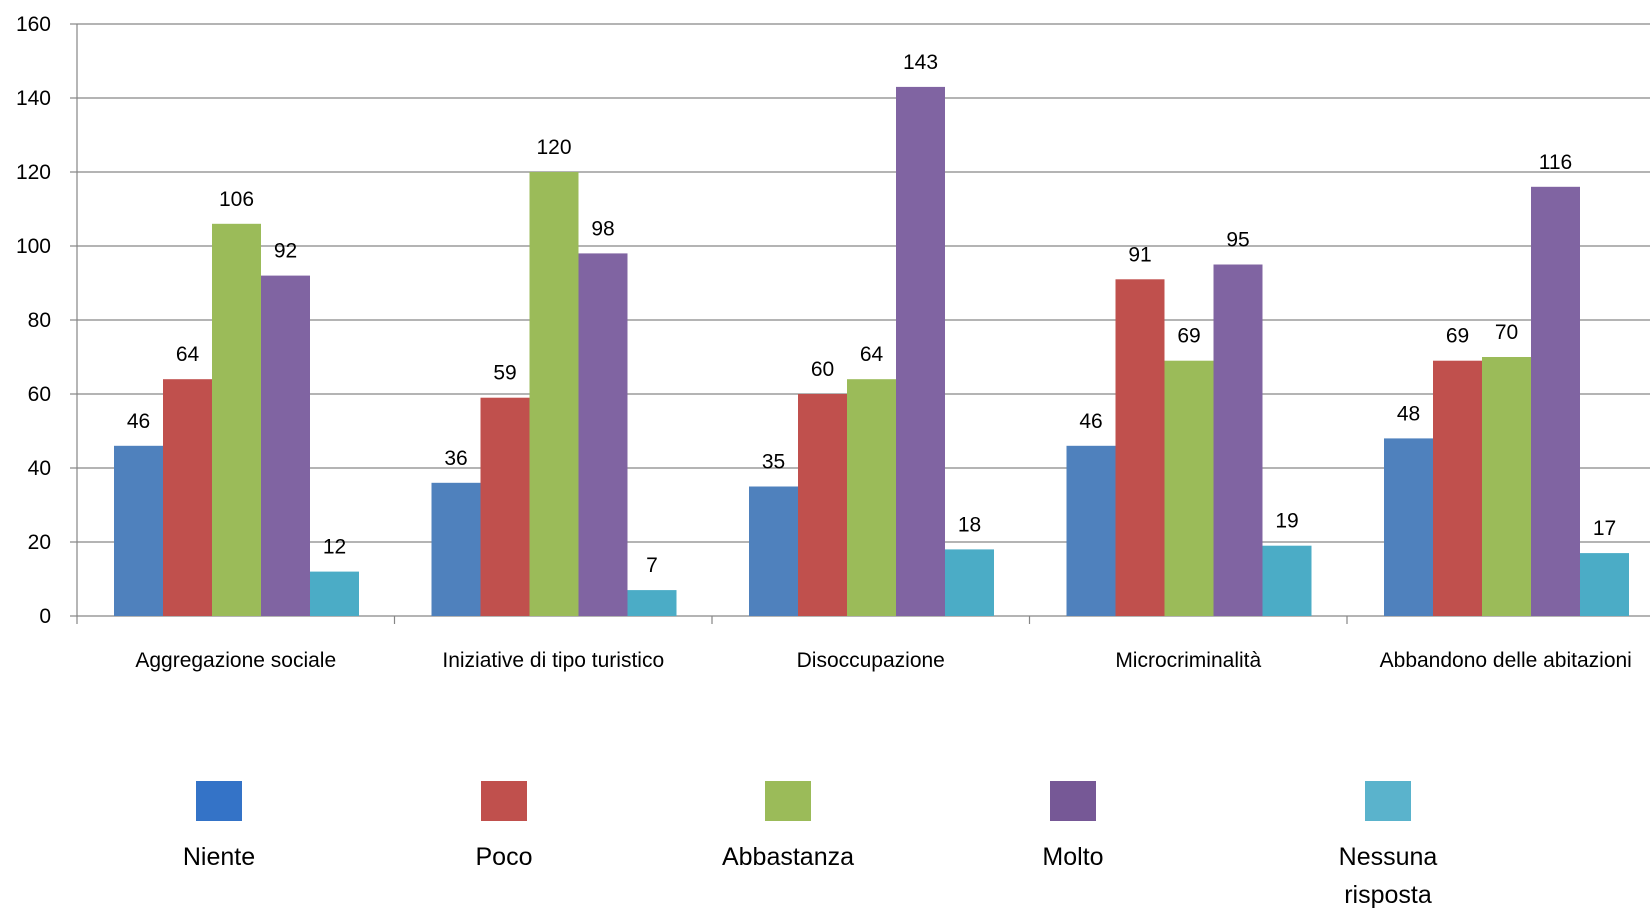 This screenshot has width=1650, height=911. Describe the element at coordinates (1506, 660) in the screenshot. I see `x-category-label: Abbandono delle abitazioni` at that location.